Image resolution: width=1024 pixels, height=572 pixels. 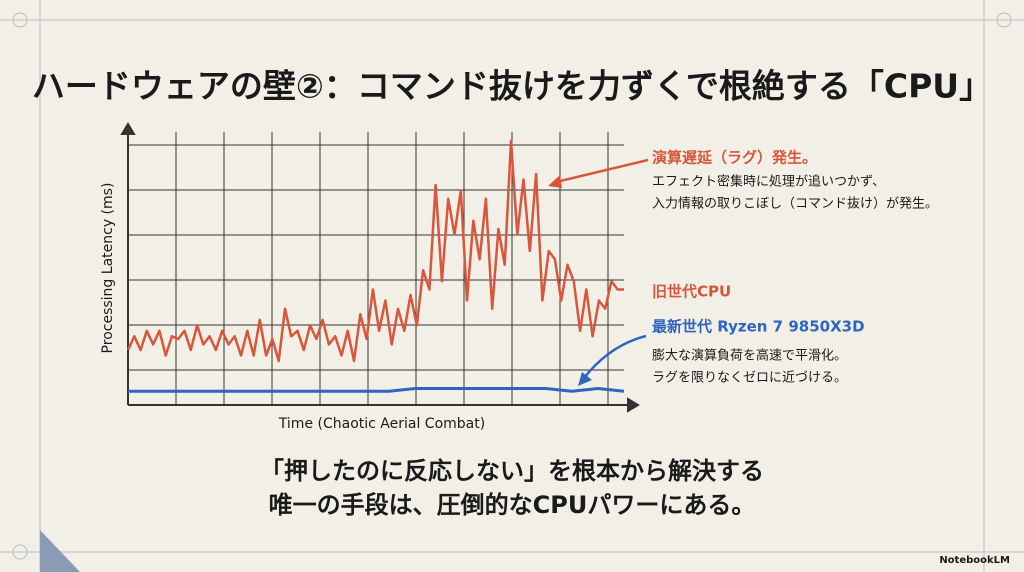 What do you see at coordinates (749, 356) in the screenshot?
I see `annotation-text: 膨大な演算負荷を高速で平滑化。` at bounding box center [749, 356].